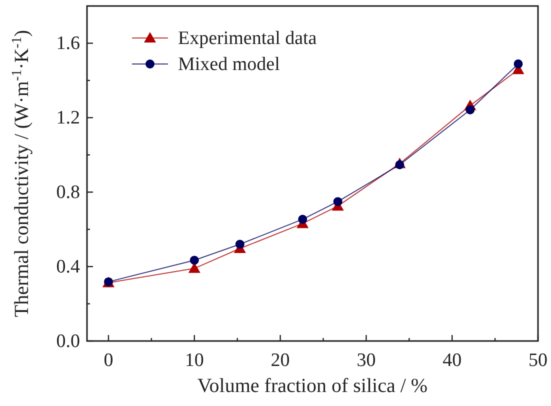 Image resolution: width=551 pixels, height=406 pixels. I want to click on x-tick-label: 10, so click(194, 360).